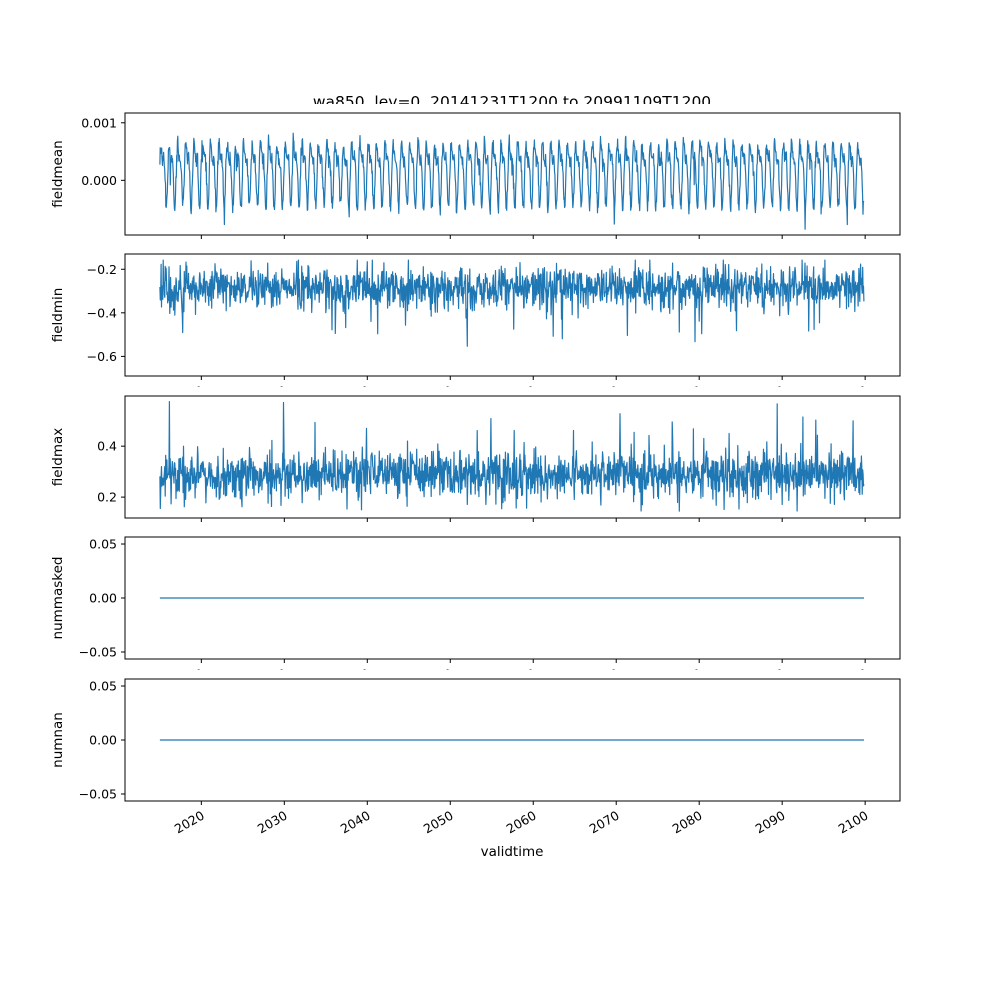 The image size is (1000, 1000). What do you see at coordinates (102, 356) in the screenshot?
I see `y-tick-label: −0.6` at bounding box center [102, 356].